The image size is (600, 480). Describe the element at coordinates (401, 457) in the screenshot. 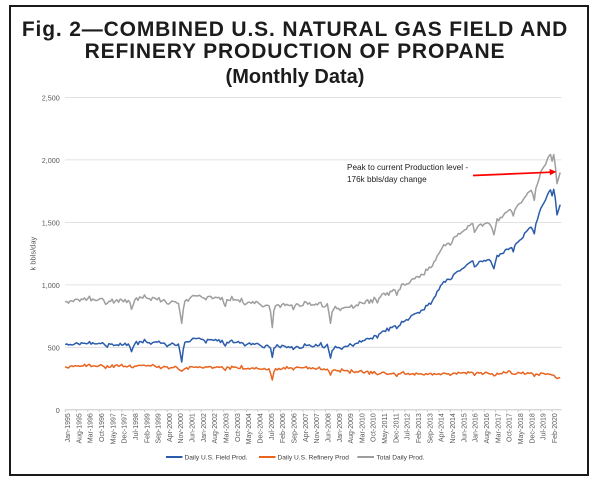

I see `svg-text: Total Daily Prod.` at that location.